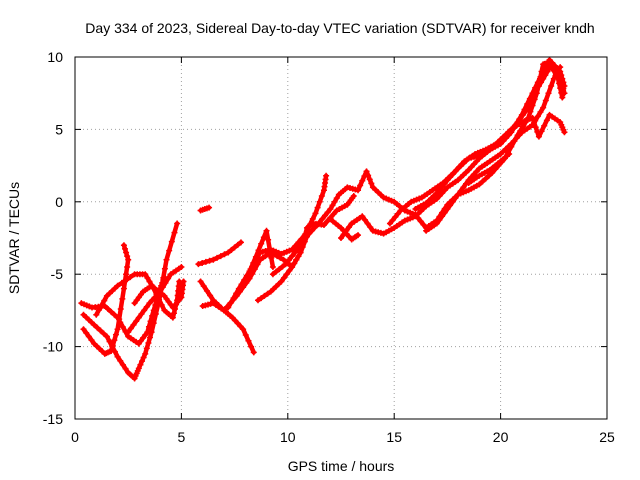  What do you see at coordinates (501, 437) in the screenshot?
I see `x-tick-label: 20` at bounding box center [501, 437].